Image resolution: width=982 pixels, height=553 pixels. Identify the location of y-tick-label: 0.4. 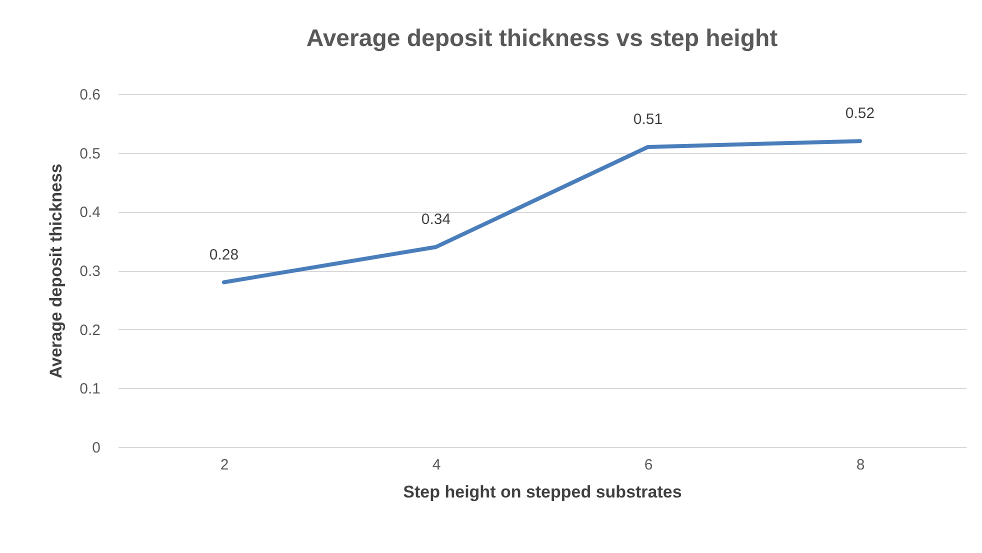
(90, 213).